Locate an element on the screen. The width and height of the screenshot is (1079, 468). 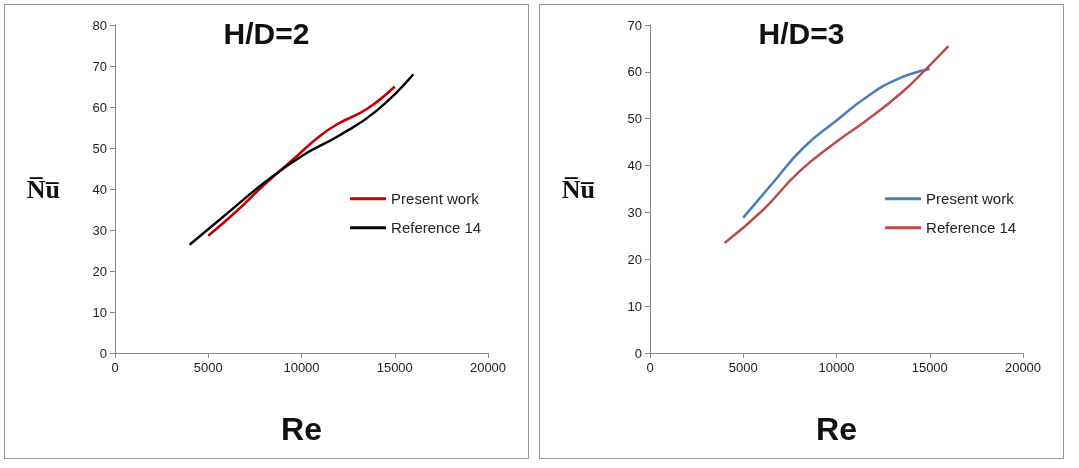
y-tick-label: 80 is located at coordinates (99, 25).